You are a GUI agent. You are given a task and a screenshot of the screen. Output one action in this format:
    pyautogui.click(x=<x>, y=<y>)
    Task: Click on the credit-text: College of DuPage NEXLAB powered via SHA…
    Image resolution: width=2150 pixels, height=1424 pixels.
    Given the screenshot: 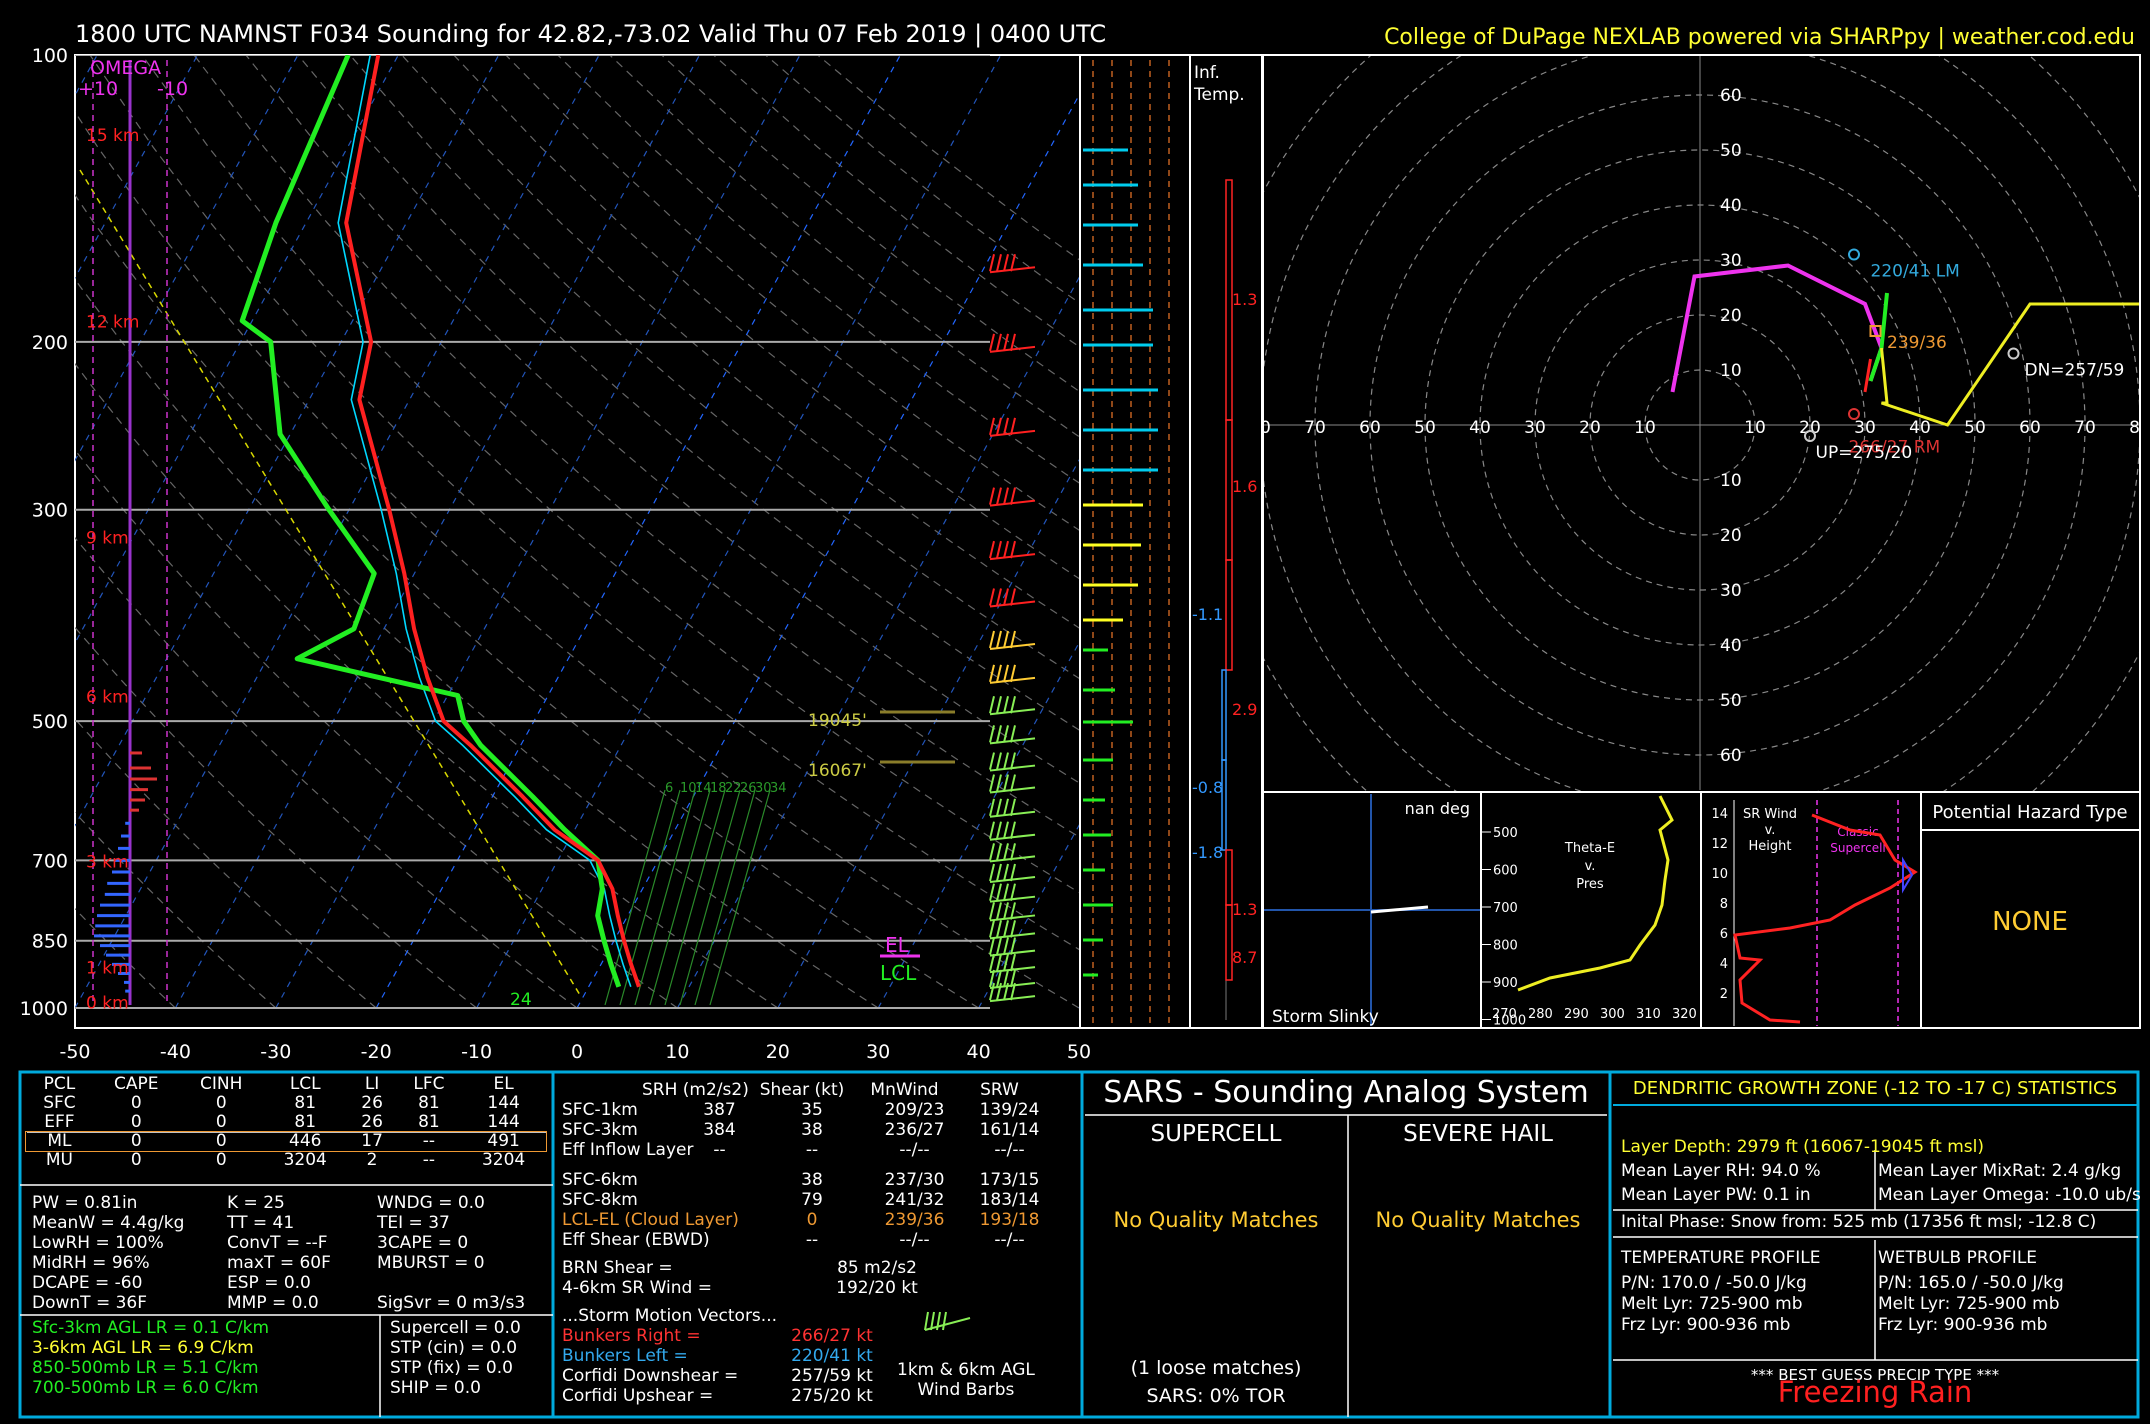 What is the action you would take?
    pyautogui.click(x=1759, y=37)
    